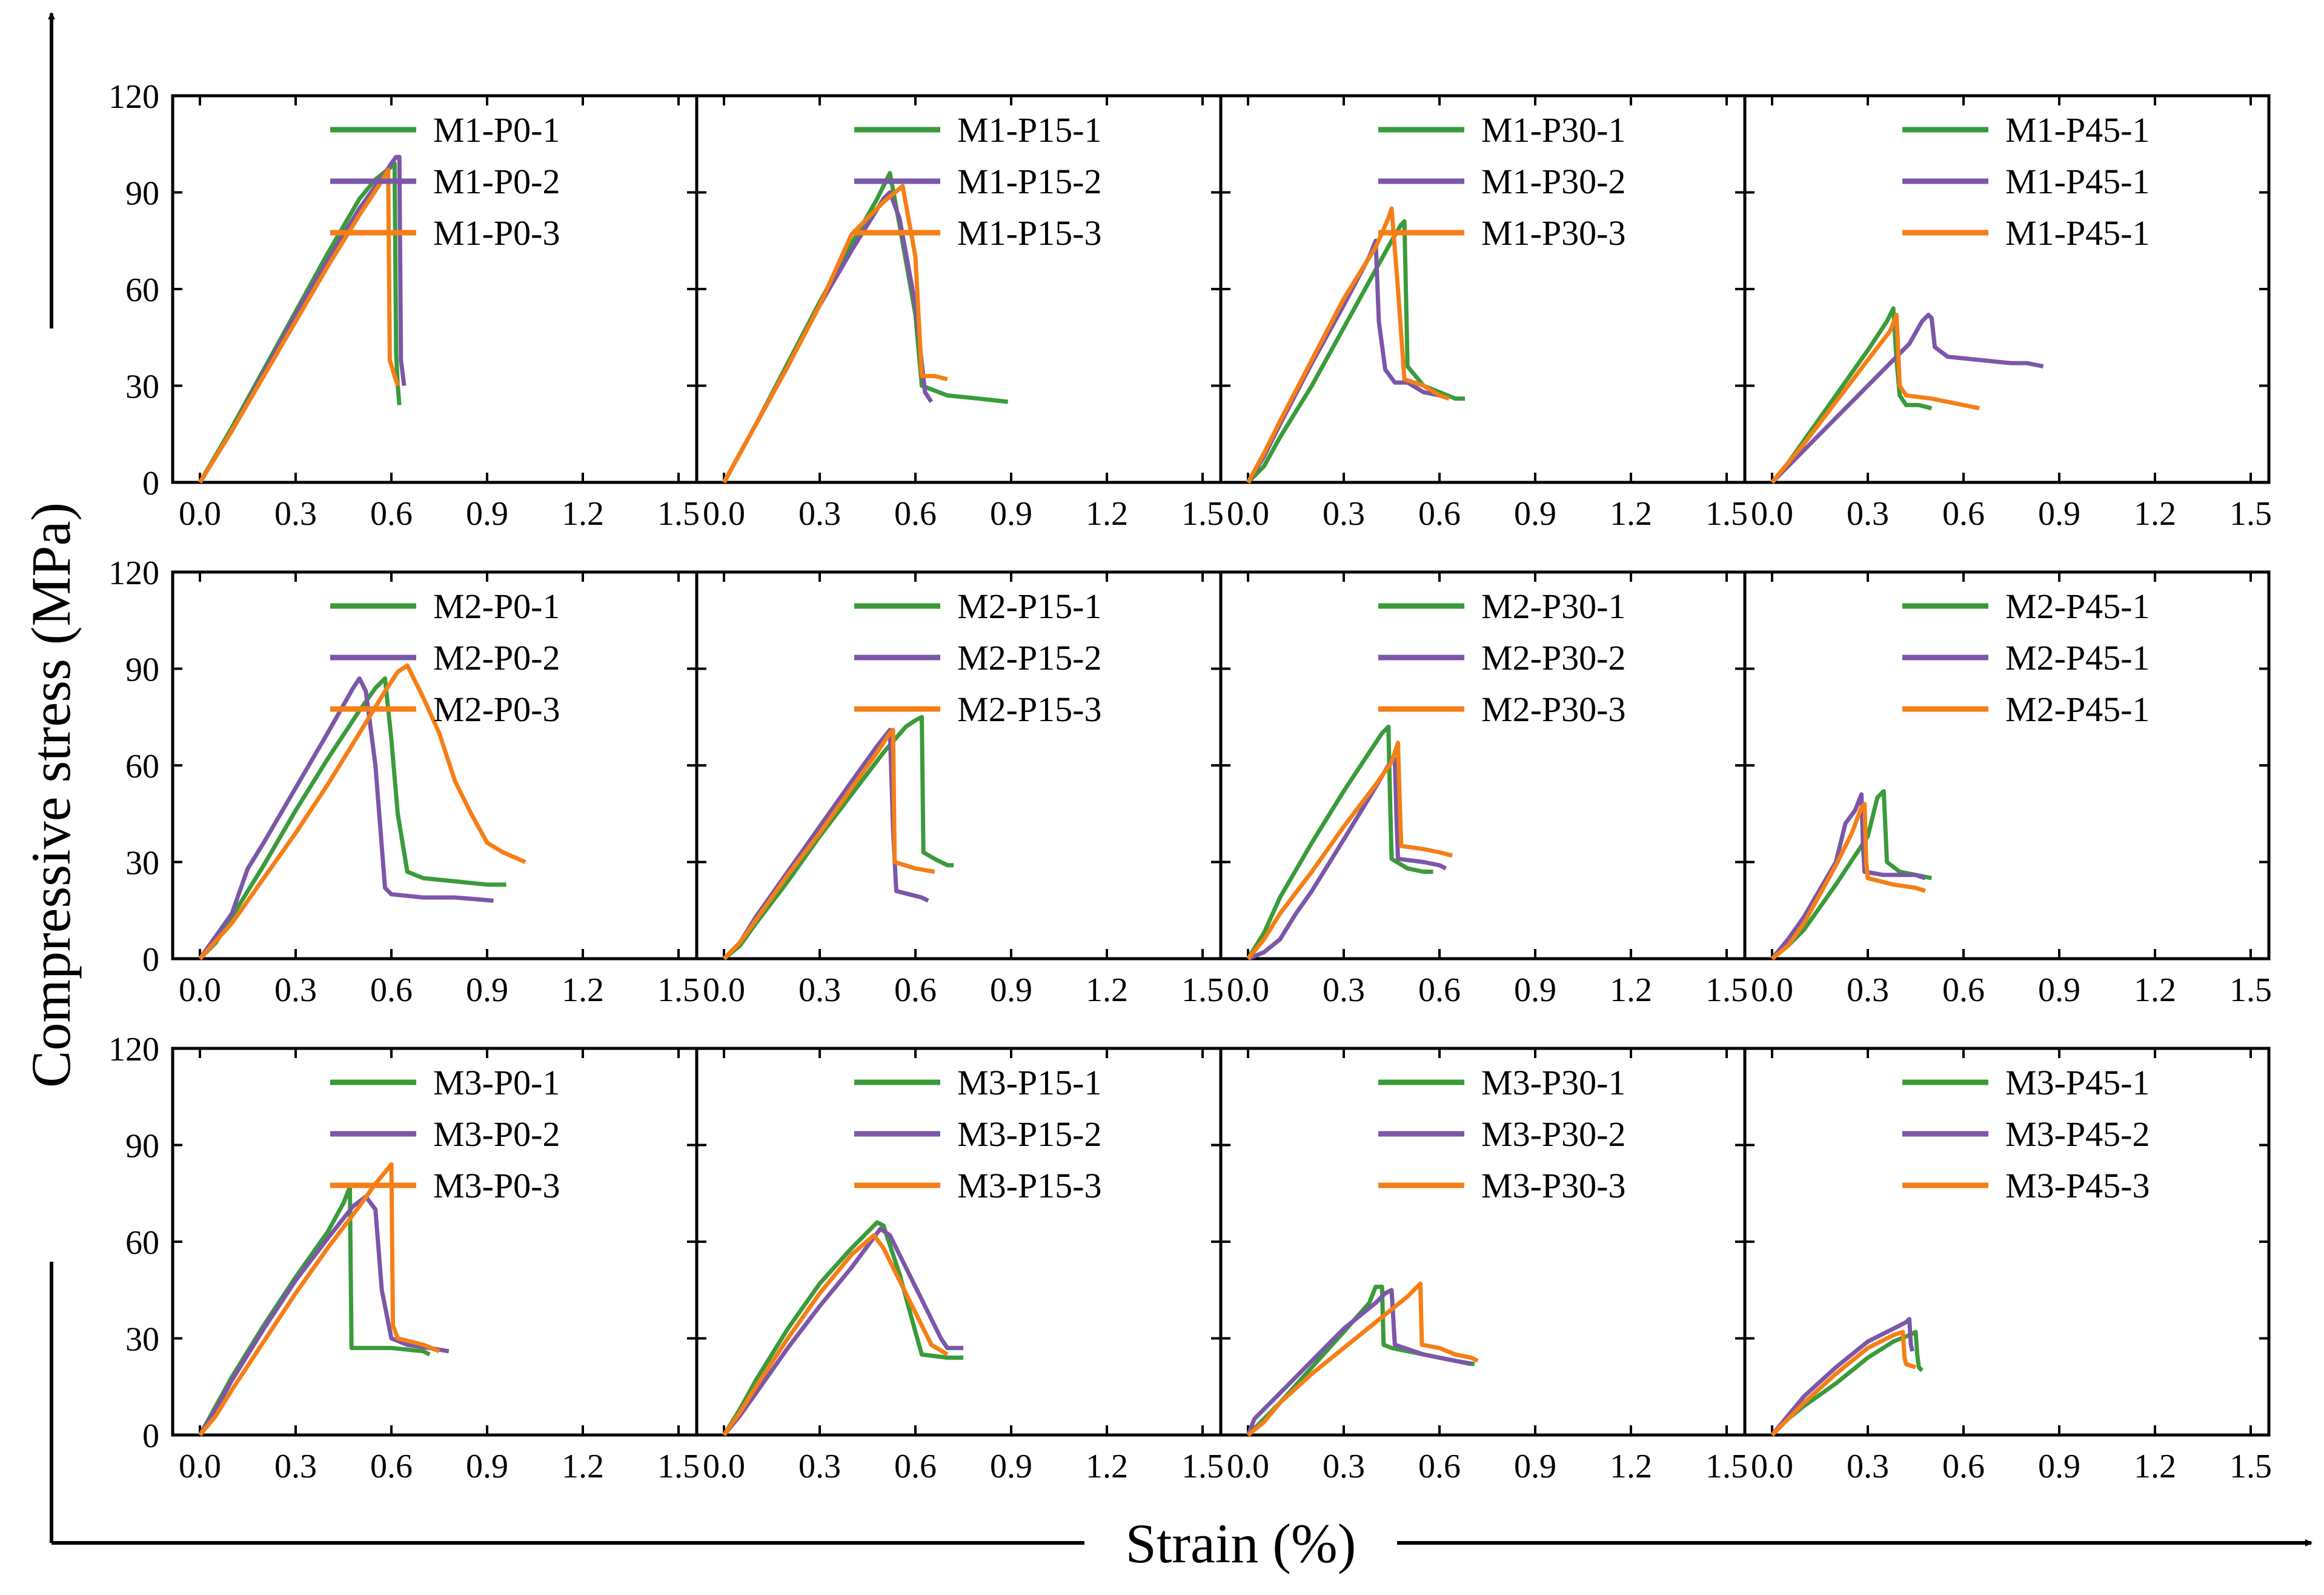 This screenshot has width=2324, height=1595. I want to click on legend-label: M3-P45-1, so click(2078, 1082).